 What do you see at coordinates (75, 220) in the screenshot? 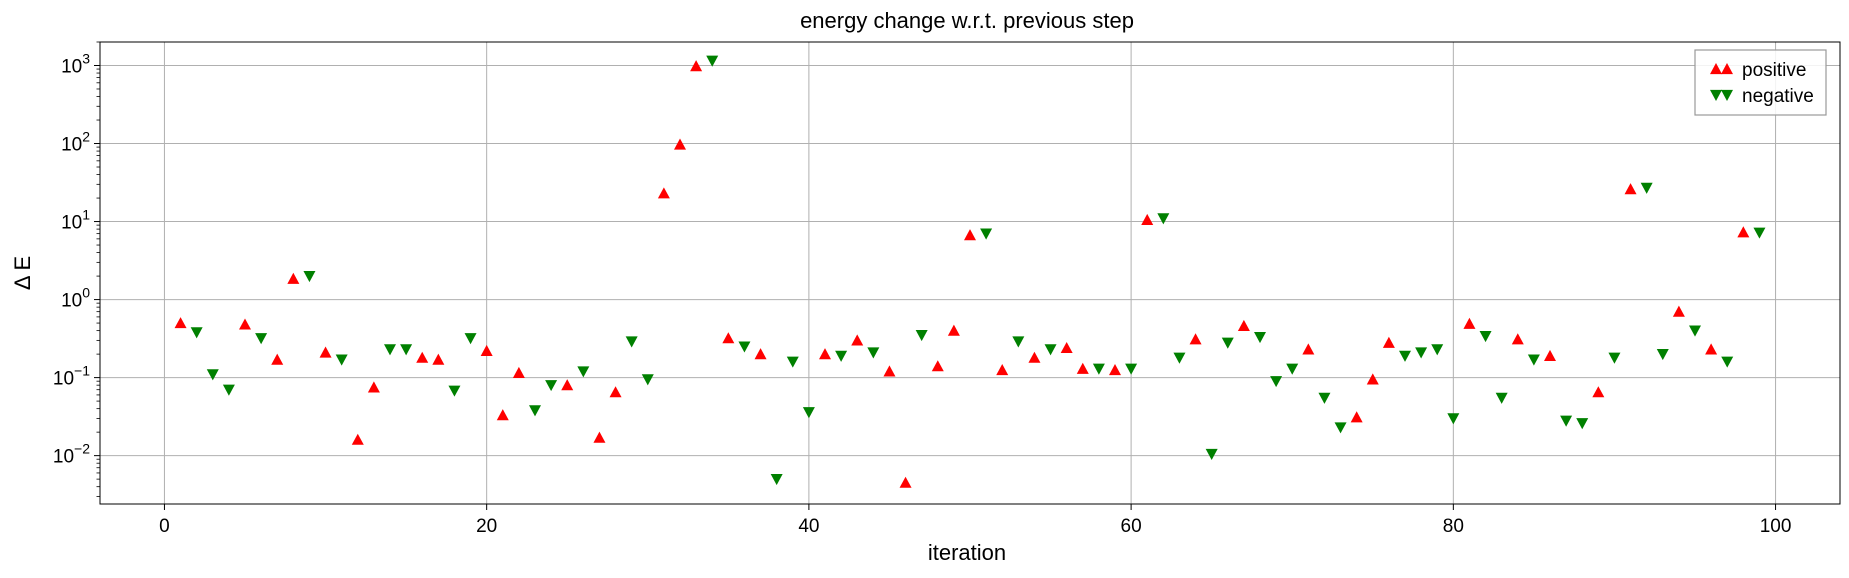
I see `y-tick-label: 10¹` at bounding box center [75, 220].